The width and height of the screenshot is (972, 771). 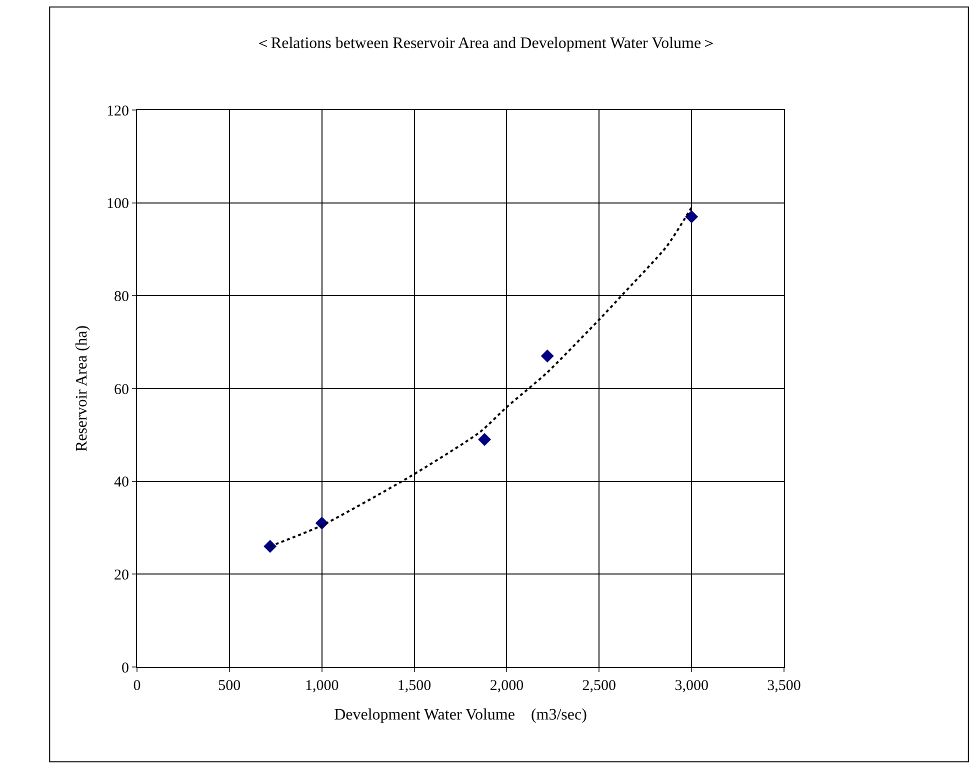 I want to click on x-tick-label: 2,000, so click(x=507, y=686).